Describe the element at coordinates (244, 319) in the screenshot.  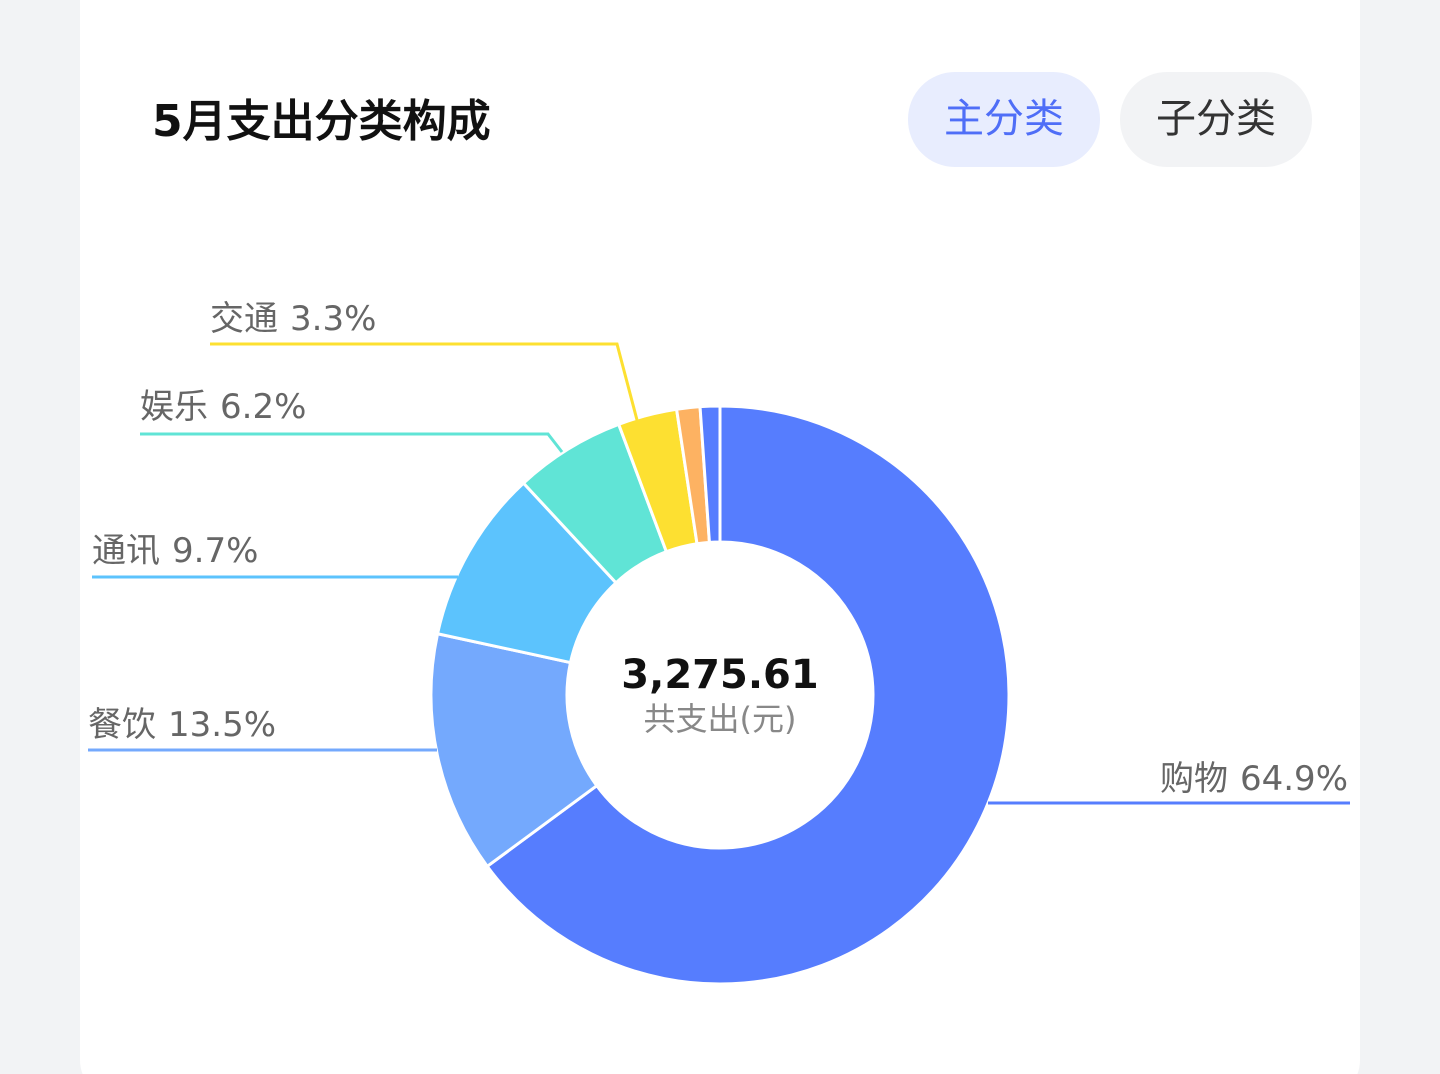
I see `category-name: 交通` at that location.